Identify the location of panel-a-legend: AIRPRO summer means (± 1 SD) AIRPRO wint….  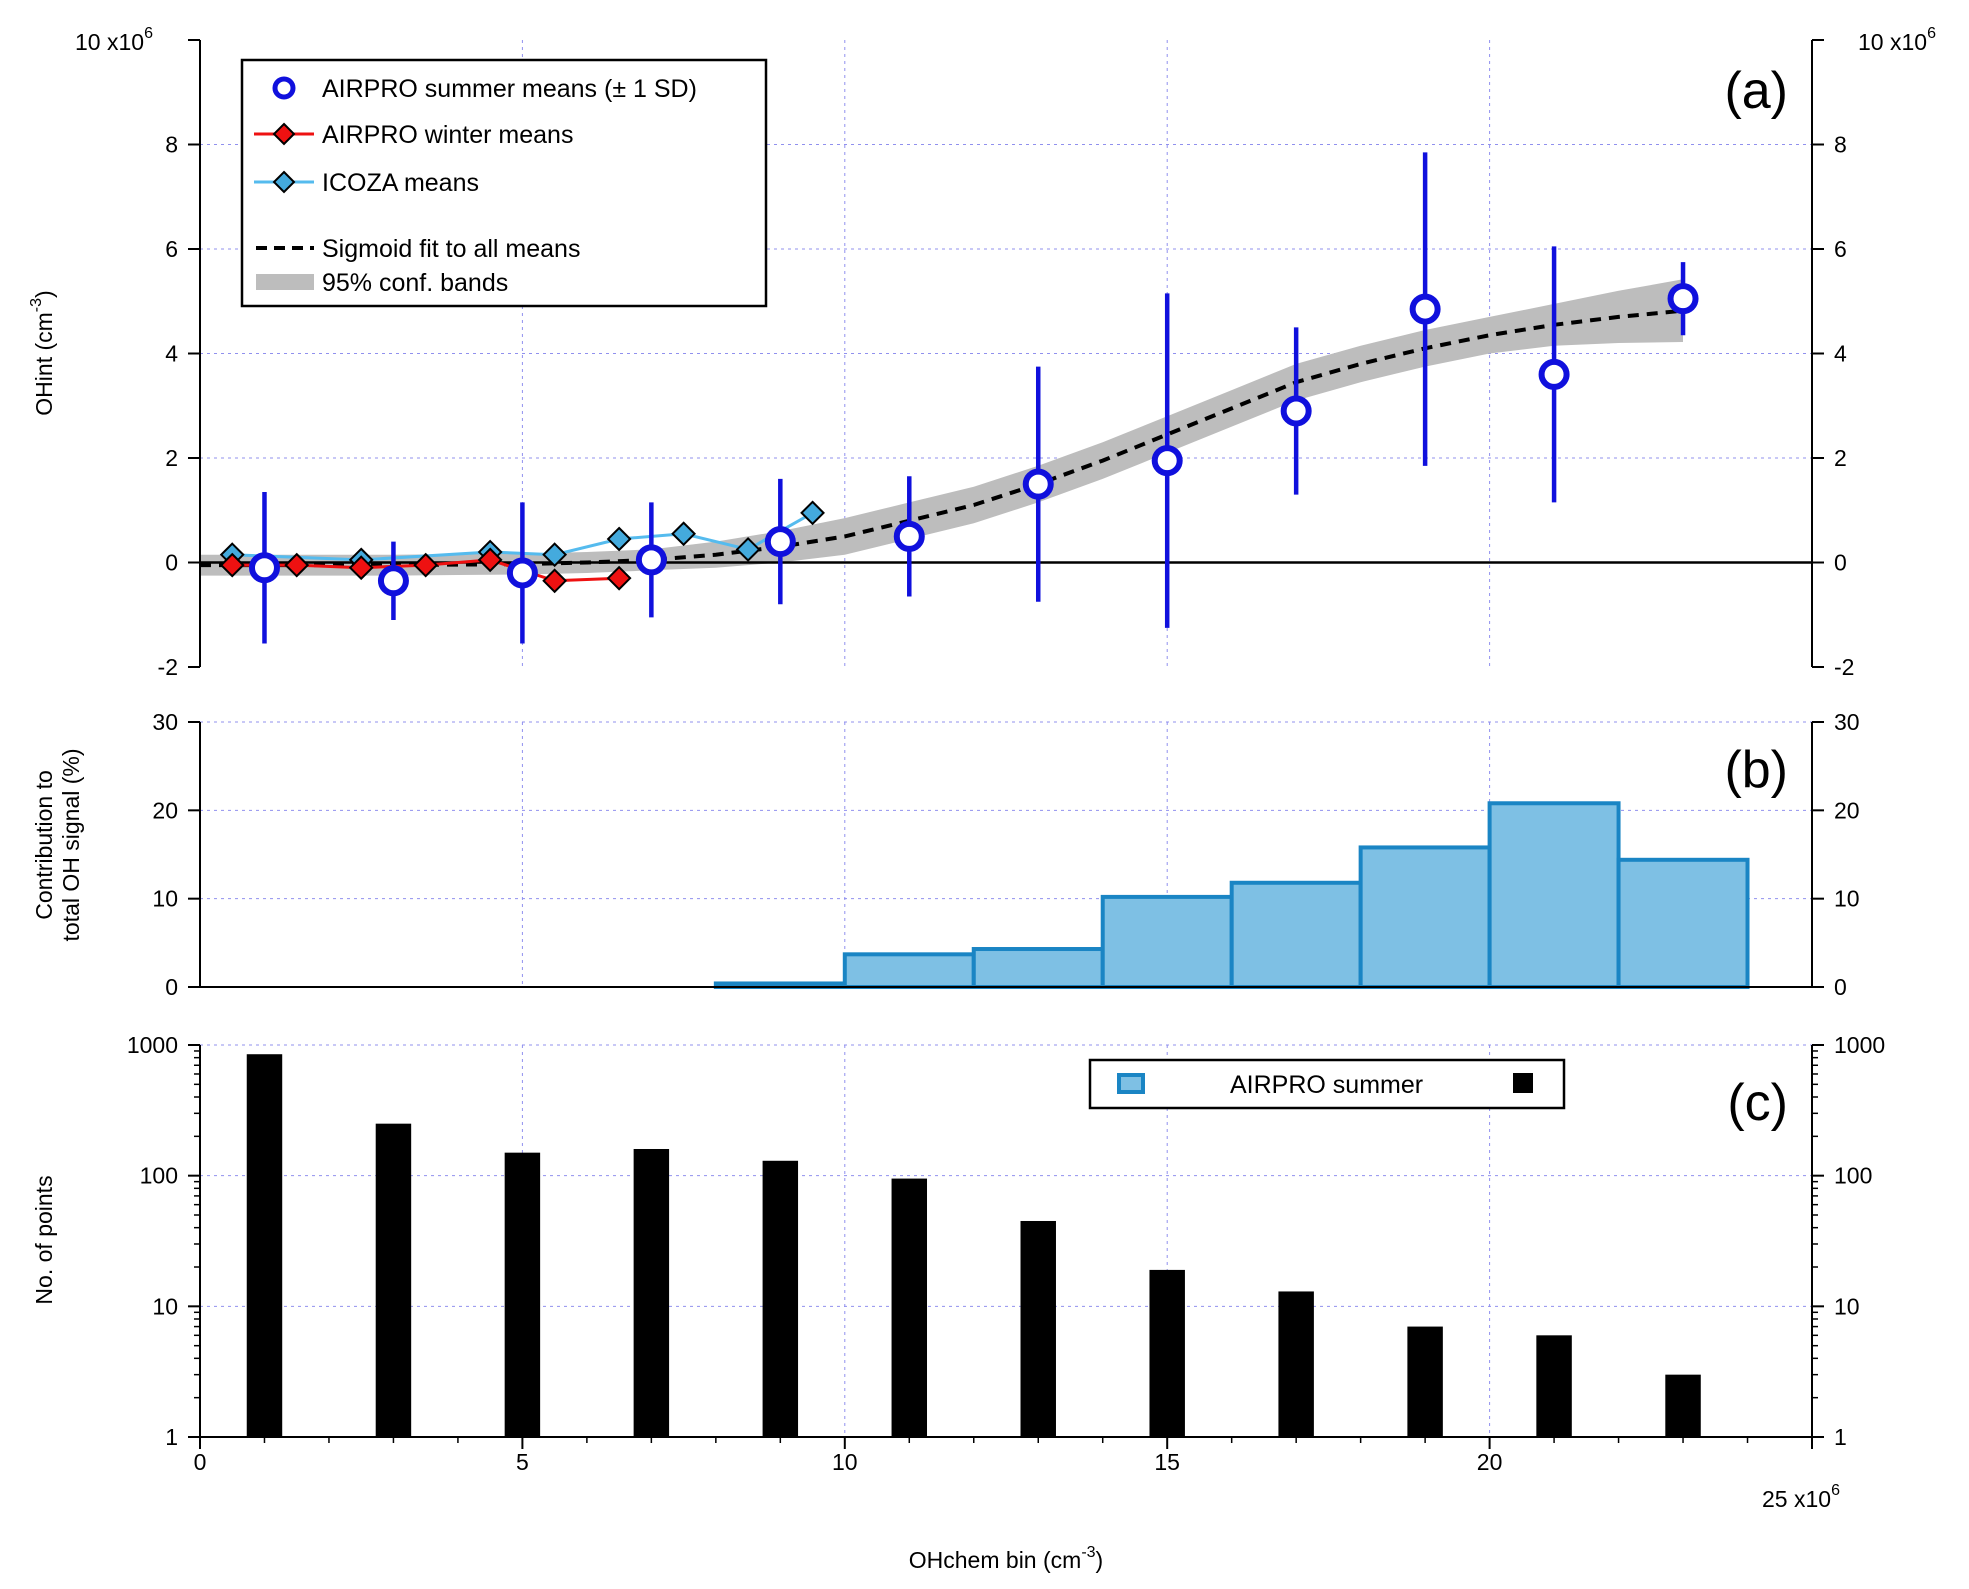
(504, 183).